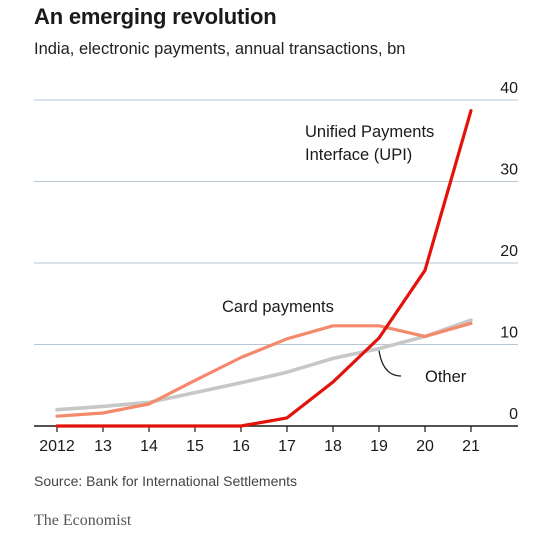  I want to click on series-label-upi-line-1: Unified Payments, so click(369, 132).